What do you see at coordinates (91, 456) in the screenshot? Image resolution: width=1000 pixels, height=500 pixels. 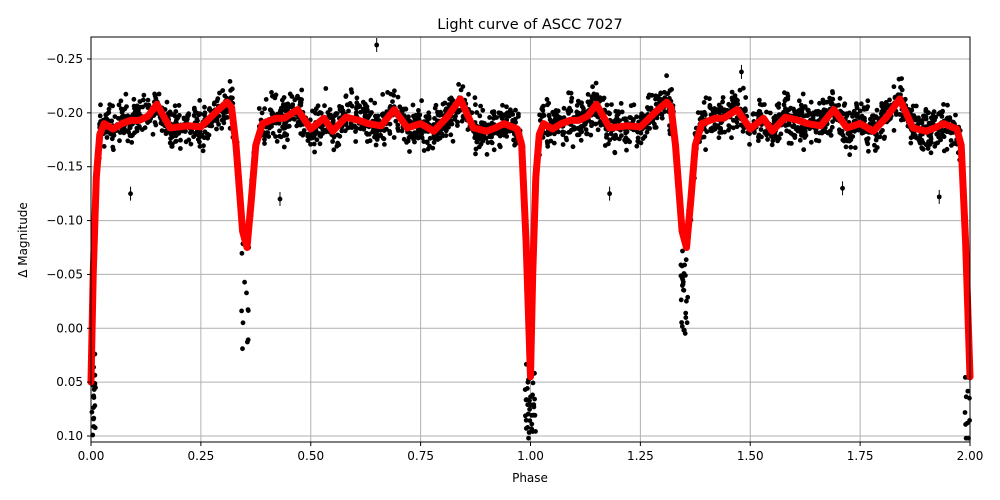 I see `x-tick-label: 0.00` at bounding box center [91, 456].